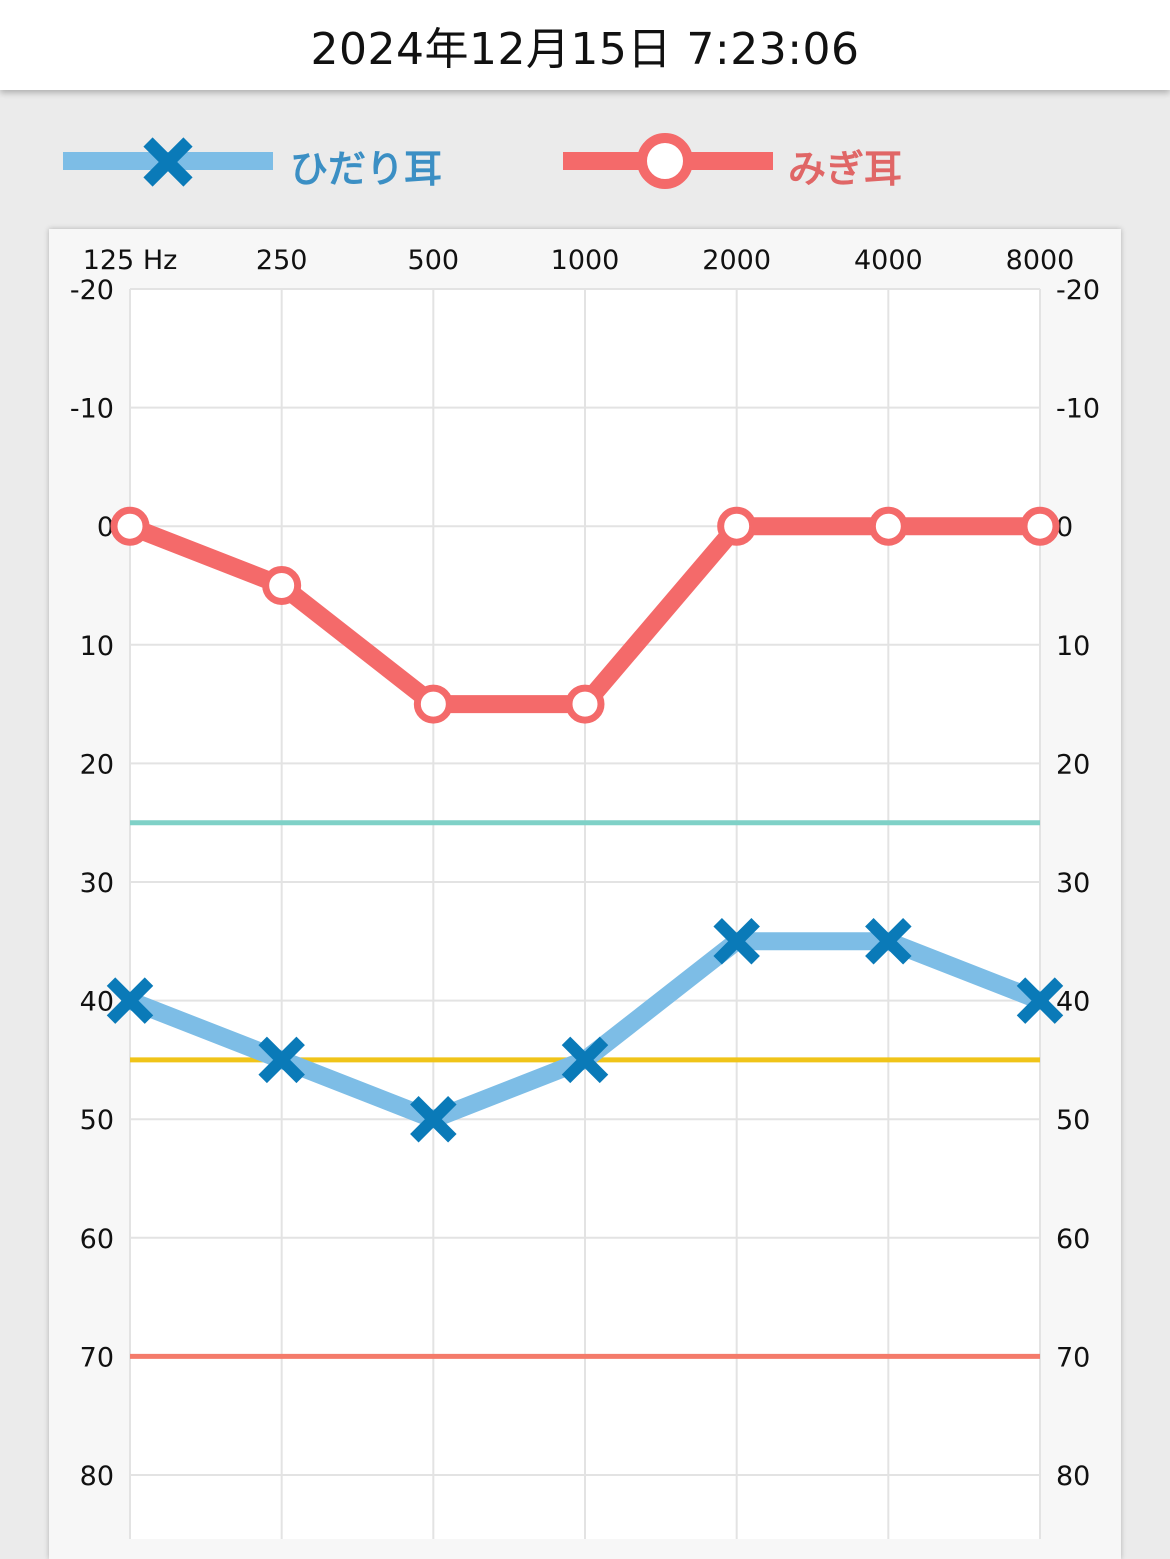  I want to click on y-tick-label-left: 40, so click(97, 1002).